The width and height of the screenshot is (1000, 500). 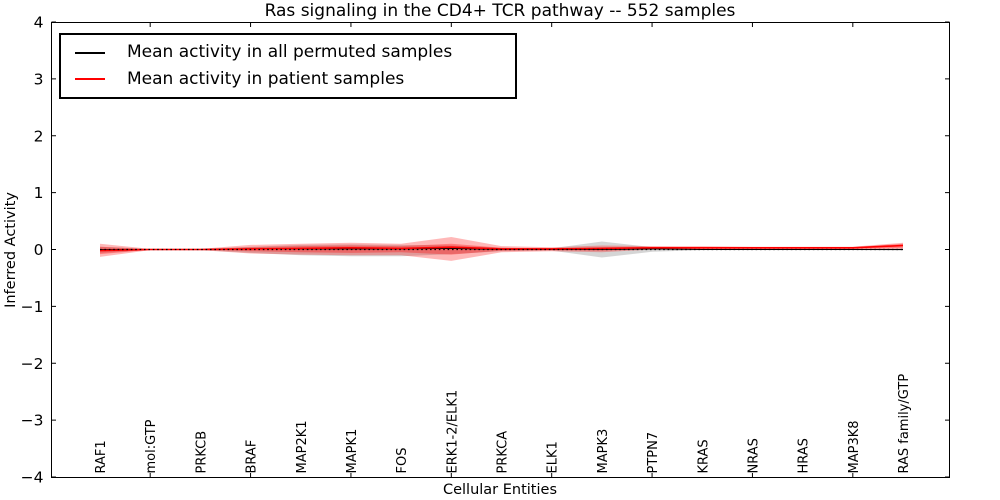 I want to click on category-label: HRAS, so click(x=804, y=455).